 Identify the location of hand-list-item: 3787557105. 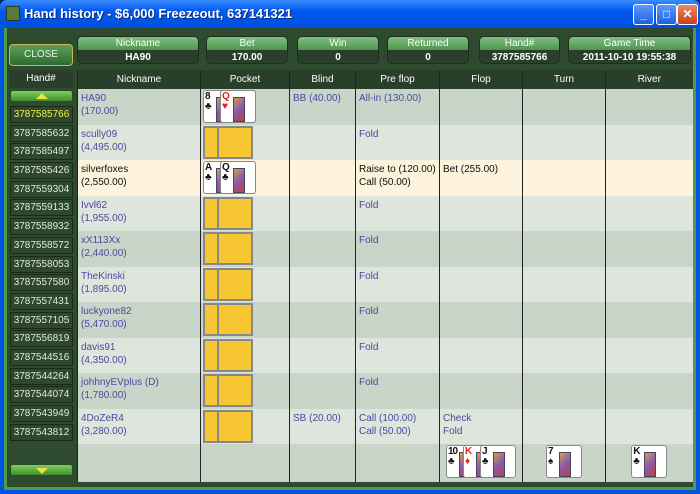
(41, 320).